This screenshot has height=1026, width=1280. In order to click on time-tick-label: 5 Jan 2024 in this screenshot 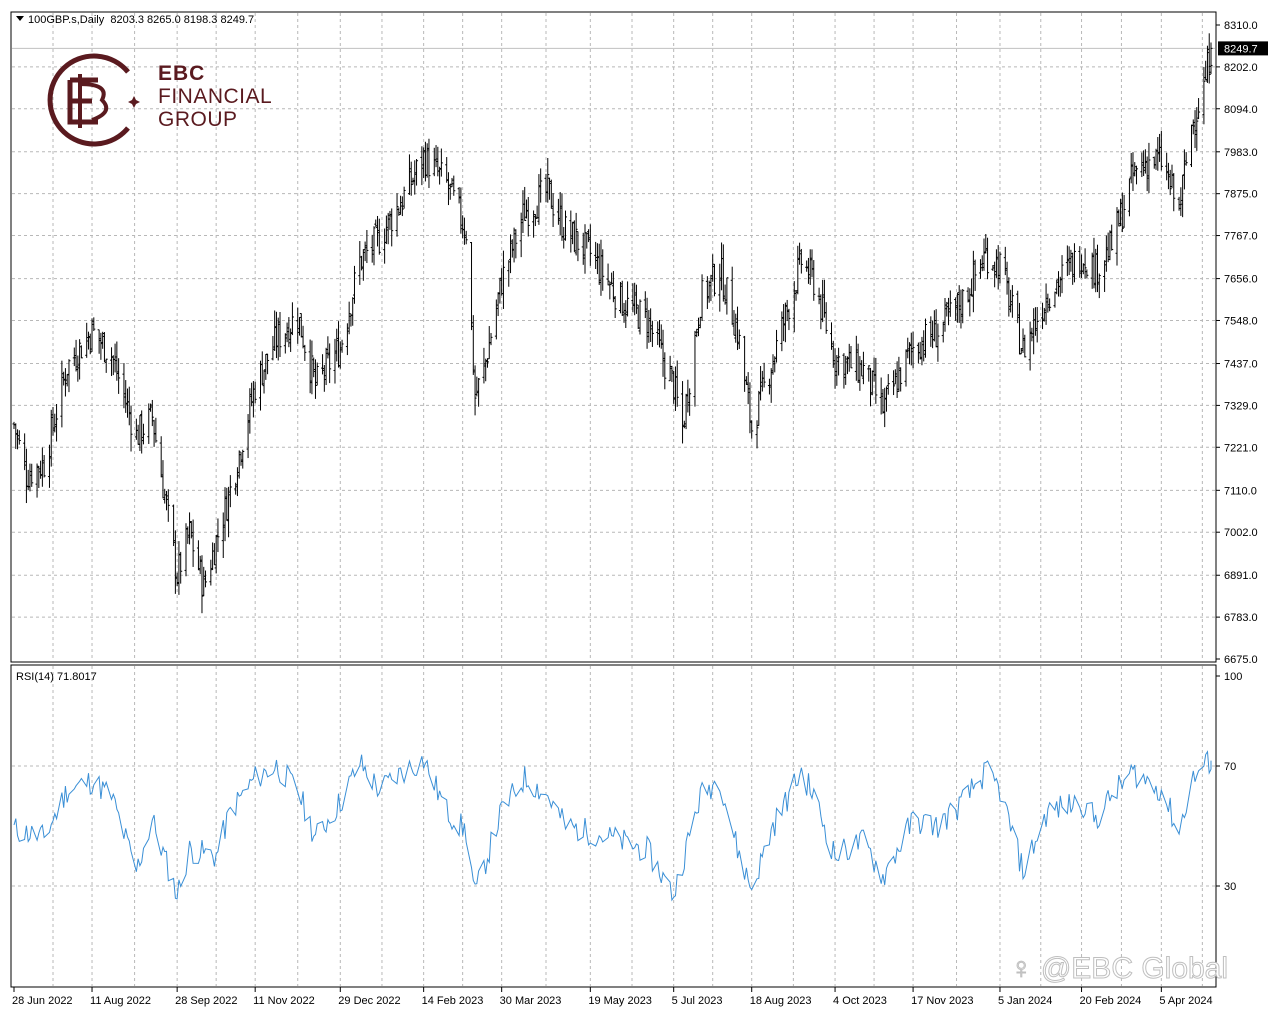, I will do `click(1025, 1001)`.